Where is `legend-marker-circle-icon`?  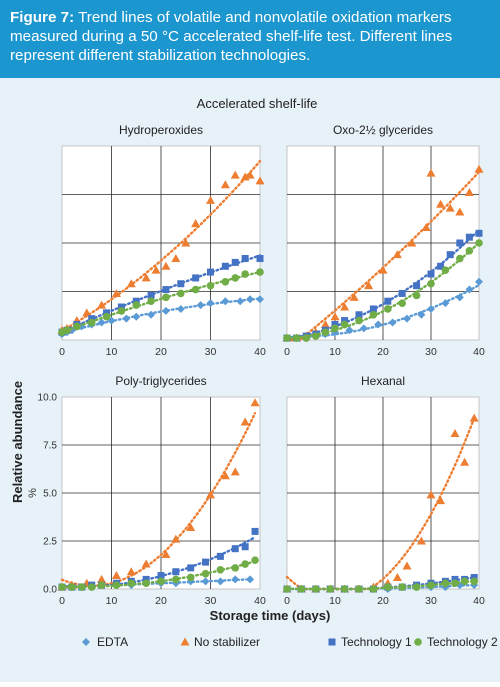 legend-marker-circle-icon is located at coordinates (418, 642).